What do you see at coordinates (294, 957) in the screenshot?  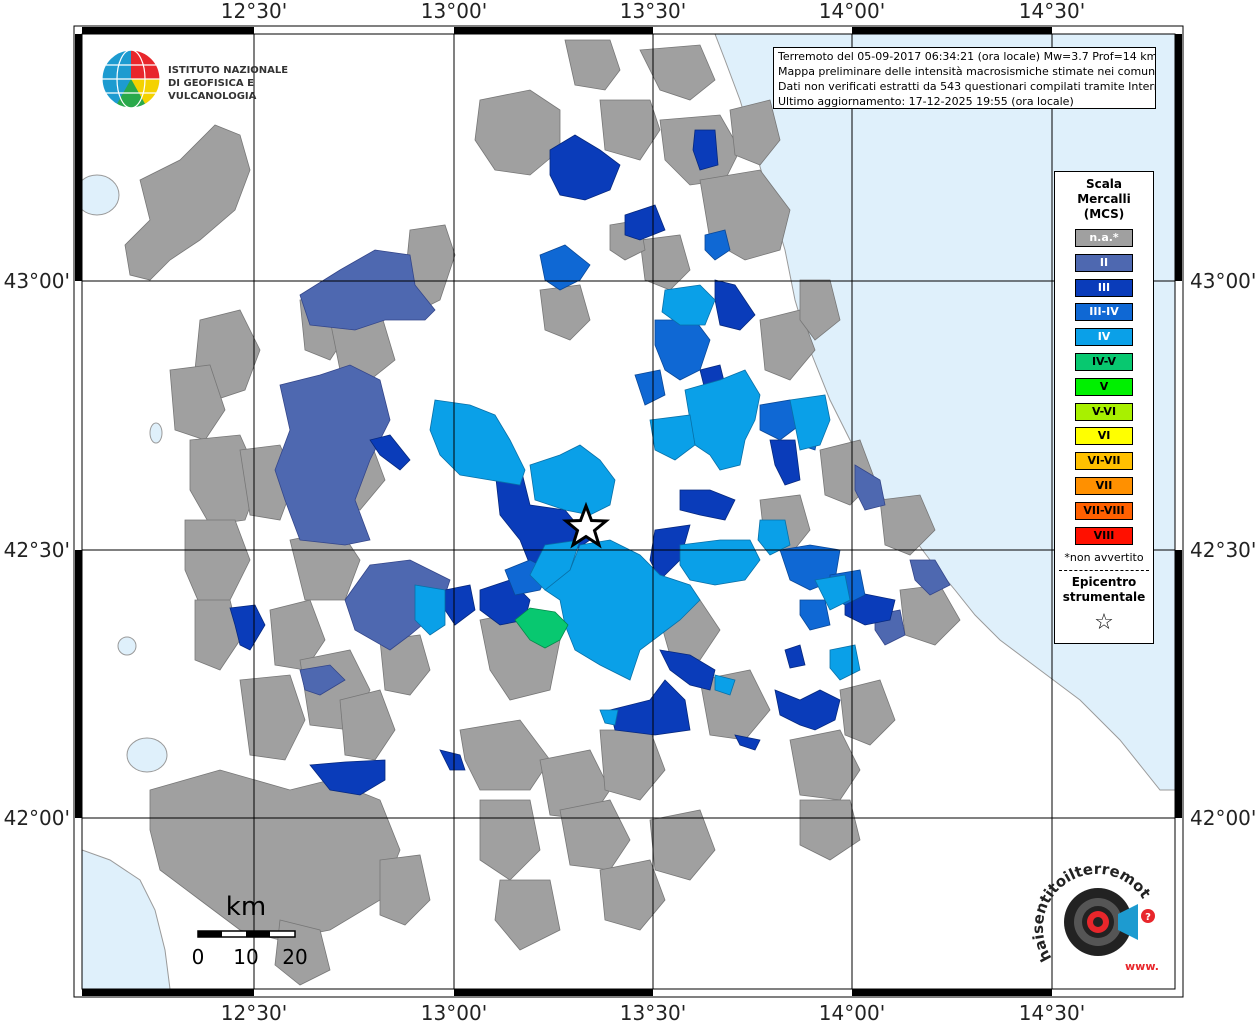 I see `scale-tick: 20` at bounding box center [294, 957].